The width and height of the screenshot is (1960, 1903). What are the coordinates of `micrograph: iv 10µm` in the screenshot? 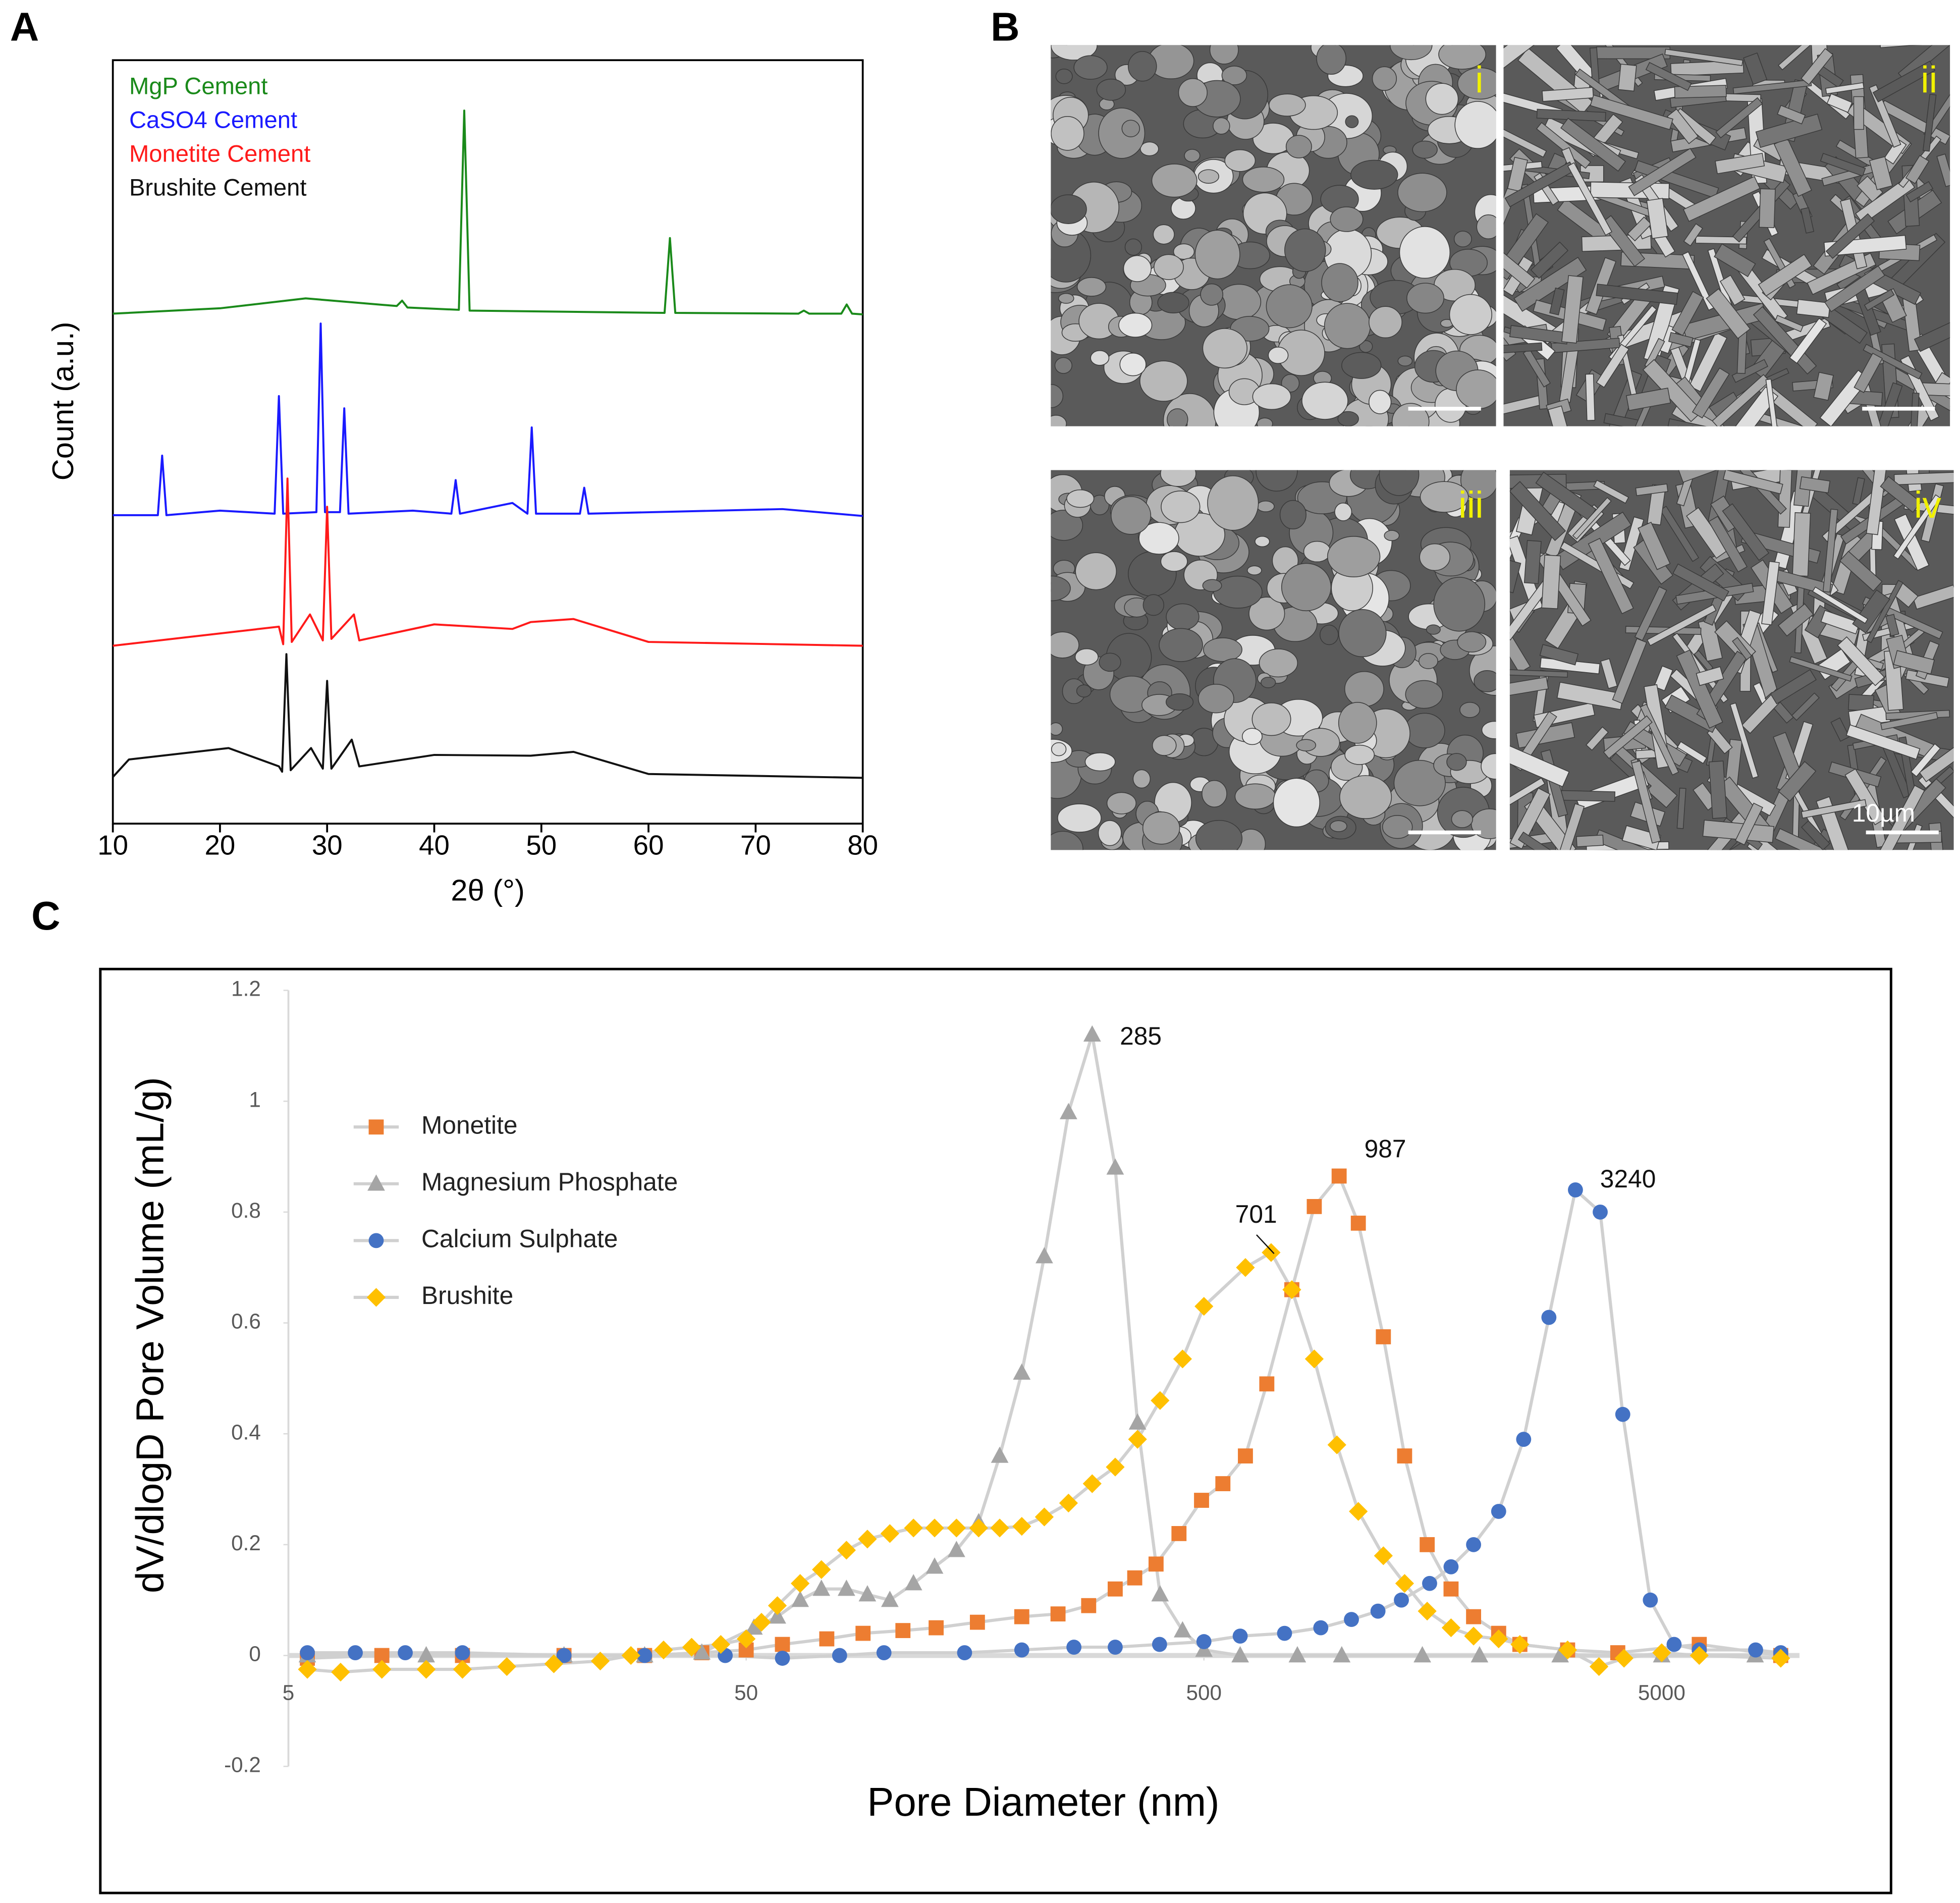 It's located at (1731, 660).